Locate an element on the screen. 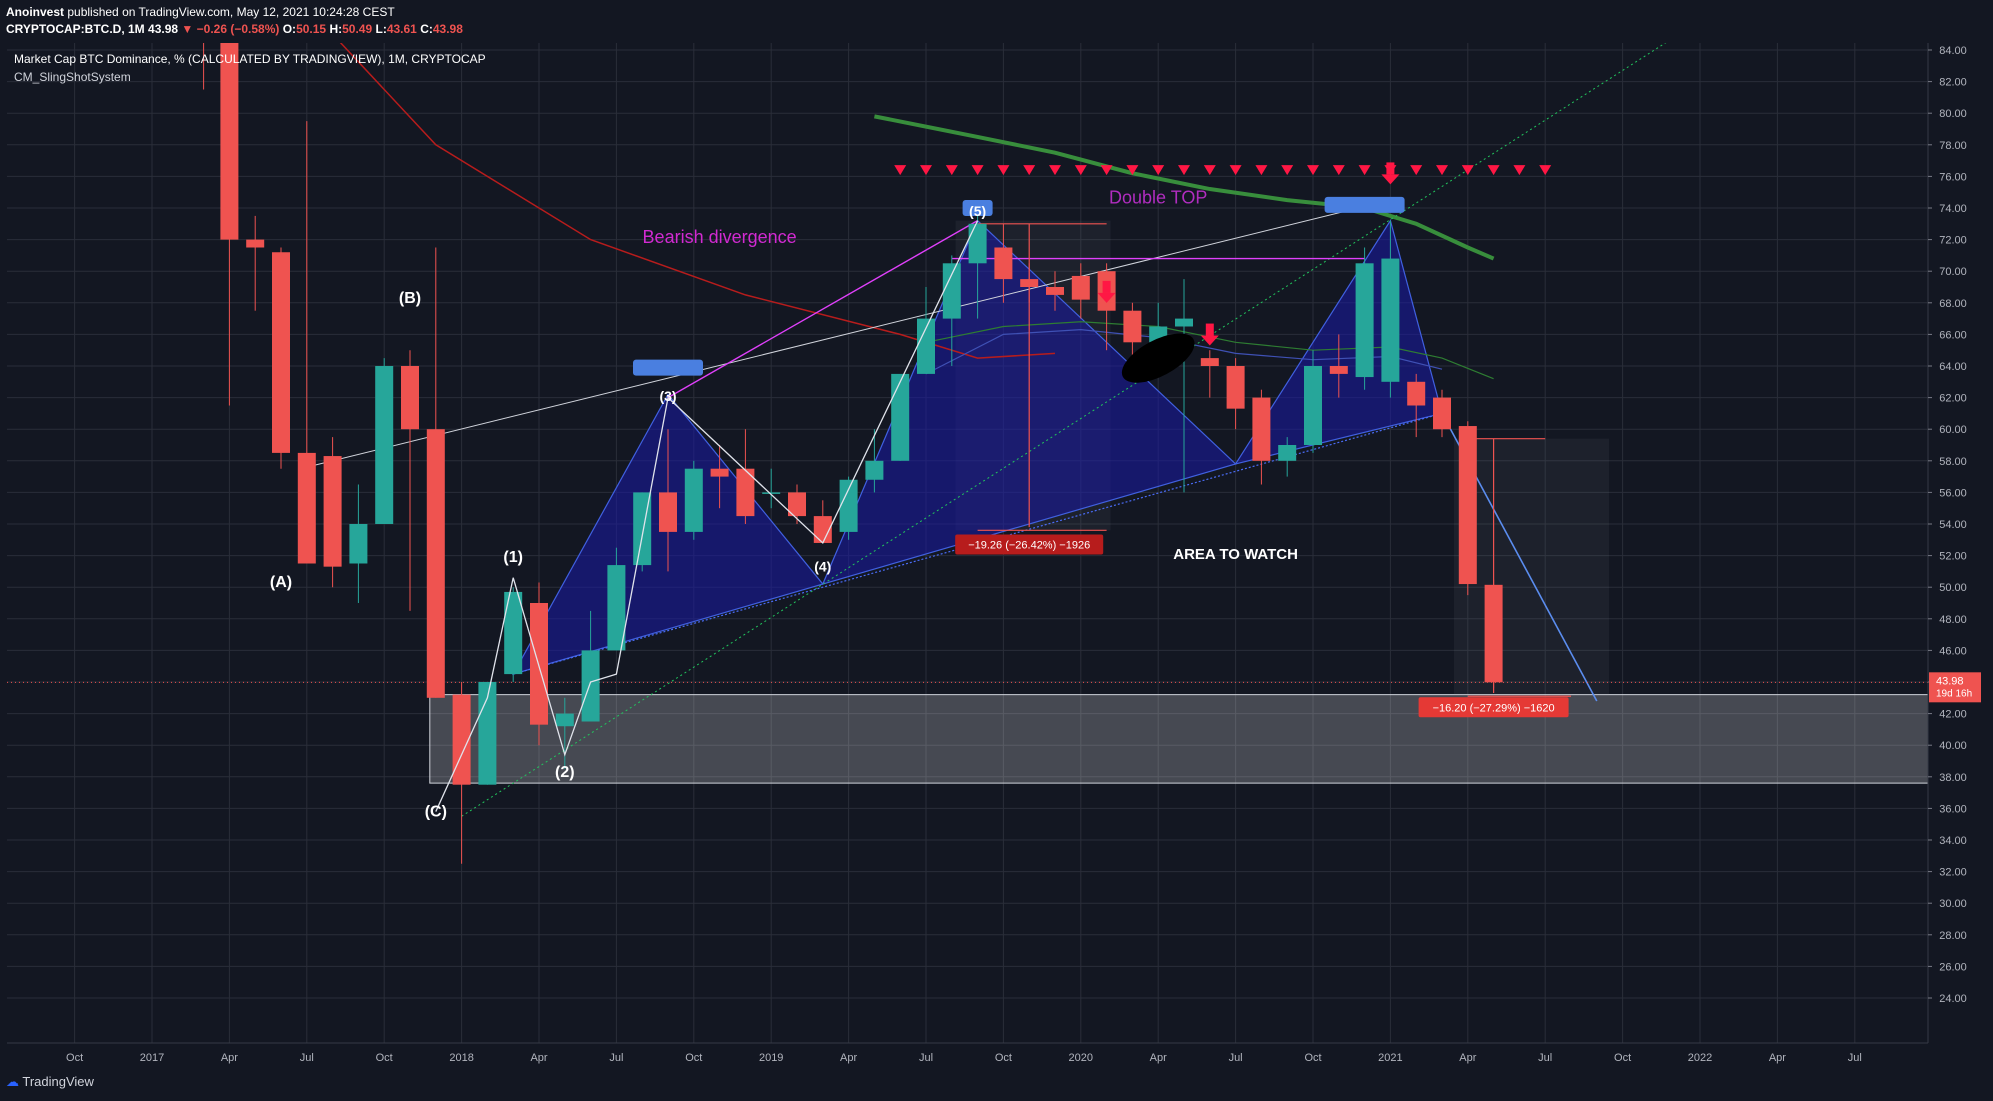 This screenshot has width=1993, height=1101. y-tick-label: 64.00 is located at coordinates (1953, 367).